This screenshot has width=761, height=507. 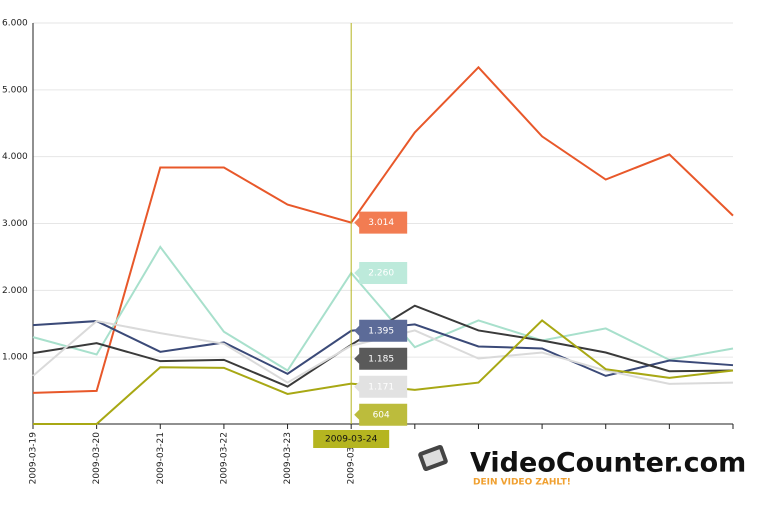 I want to click on tooltip-value: 2.260, so click(x=381, y=273).